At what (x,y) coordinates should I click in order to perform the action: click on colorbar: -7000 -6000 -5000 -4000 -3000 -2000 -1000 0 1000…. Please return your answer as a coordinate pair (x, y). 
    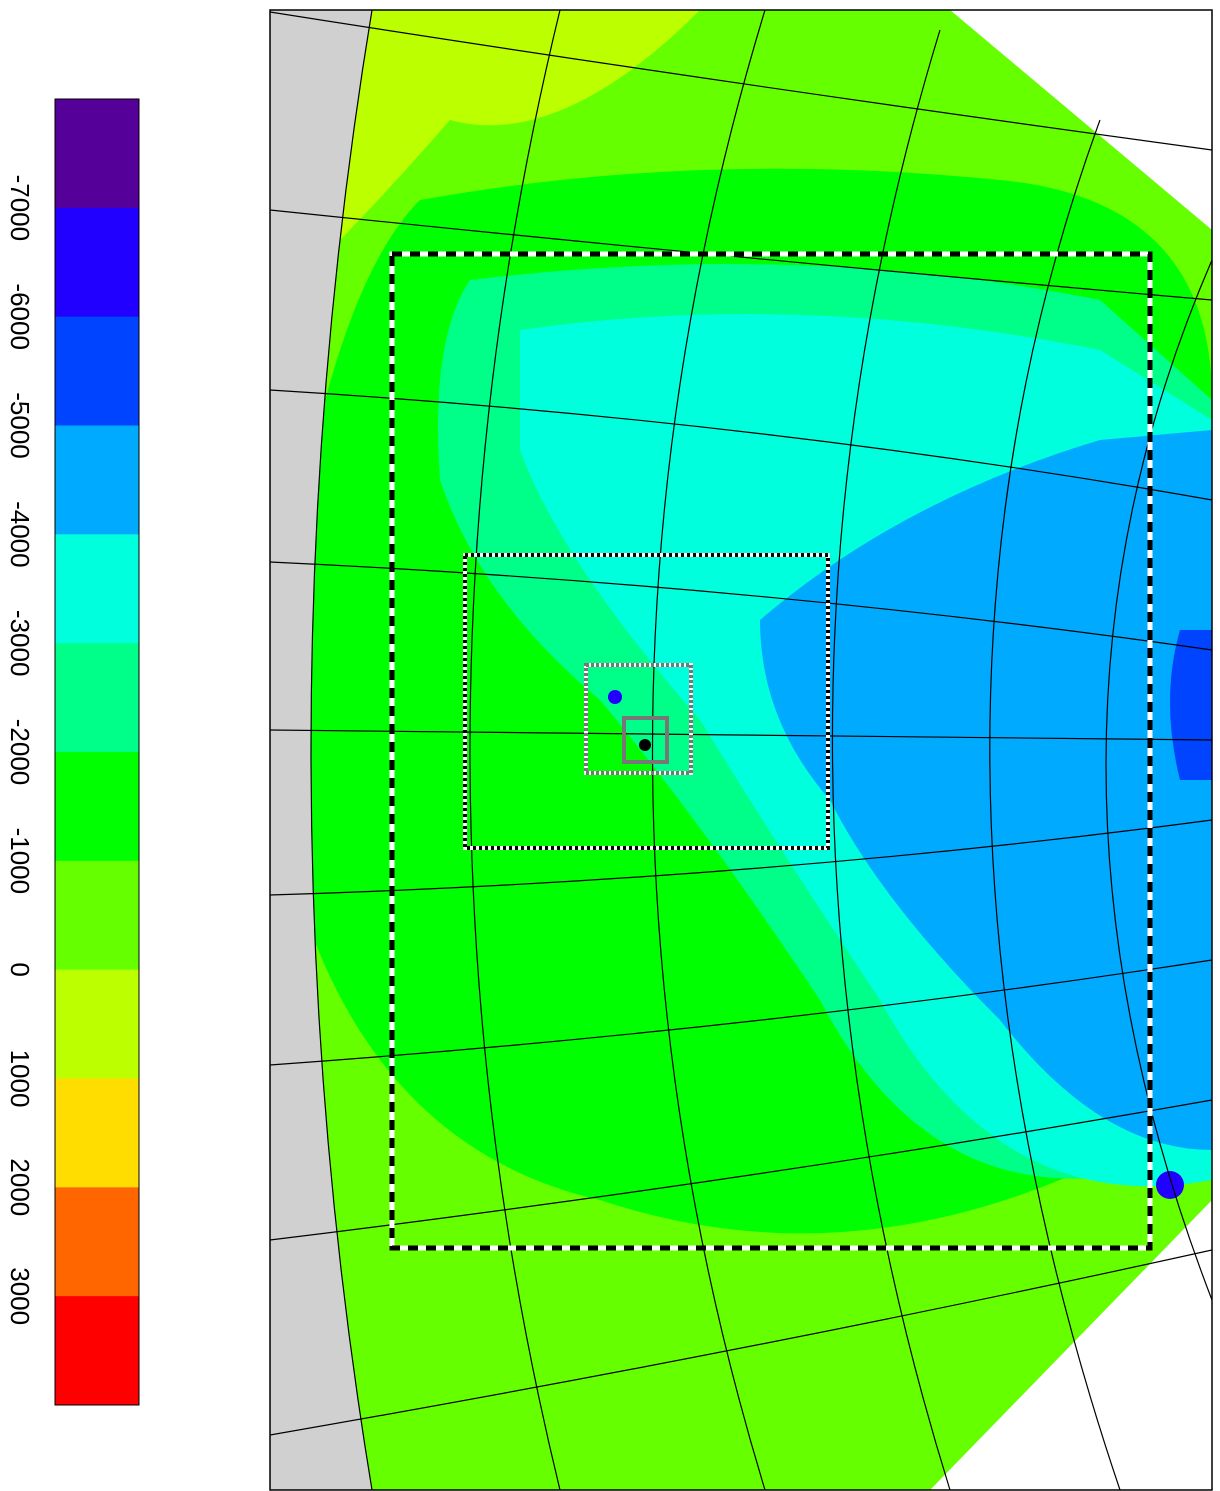
    Looking at the image, I should click on (72, 752).